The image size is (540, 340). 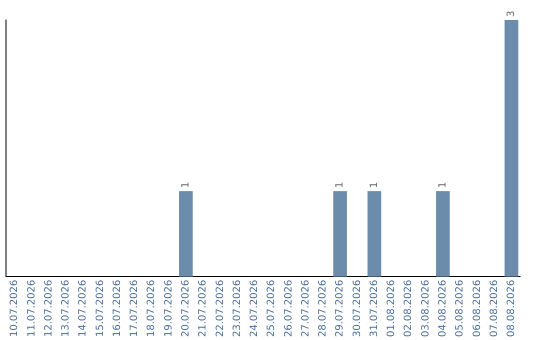 What do you see at coordinates (494, 309) in the screenshot?
I see `x-tick-label: 07.08.2026` at bounding box center [494, 309].